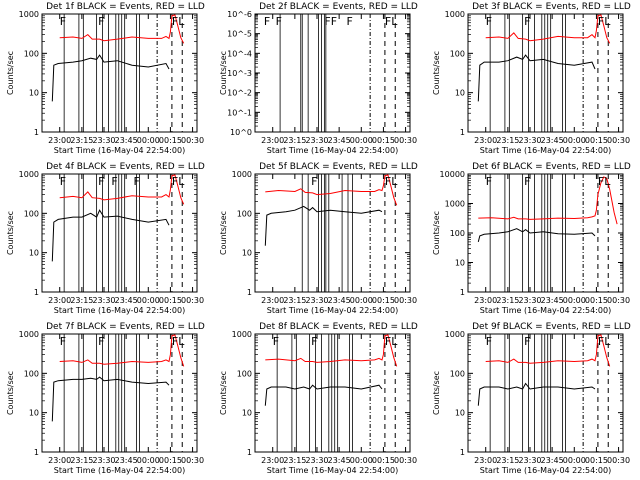  I want to click on chart-title: Det 3f BLACK = Events, RED = LLD, so click(551, 7).